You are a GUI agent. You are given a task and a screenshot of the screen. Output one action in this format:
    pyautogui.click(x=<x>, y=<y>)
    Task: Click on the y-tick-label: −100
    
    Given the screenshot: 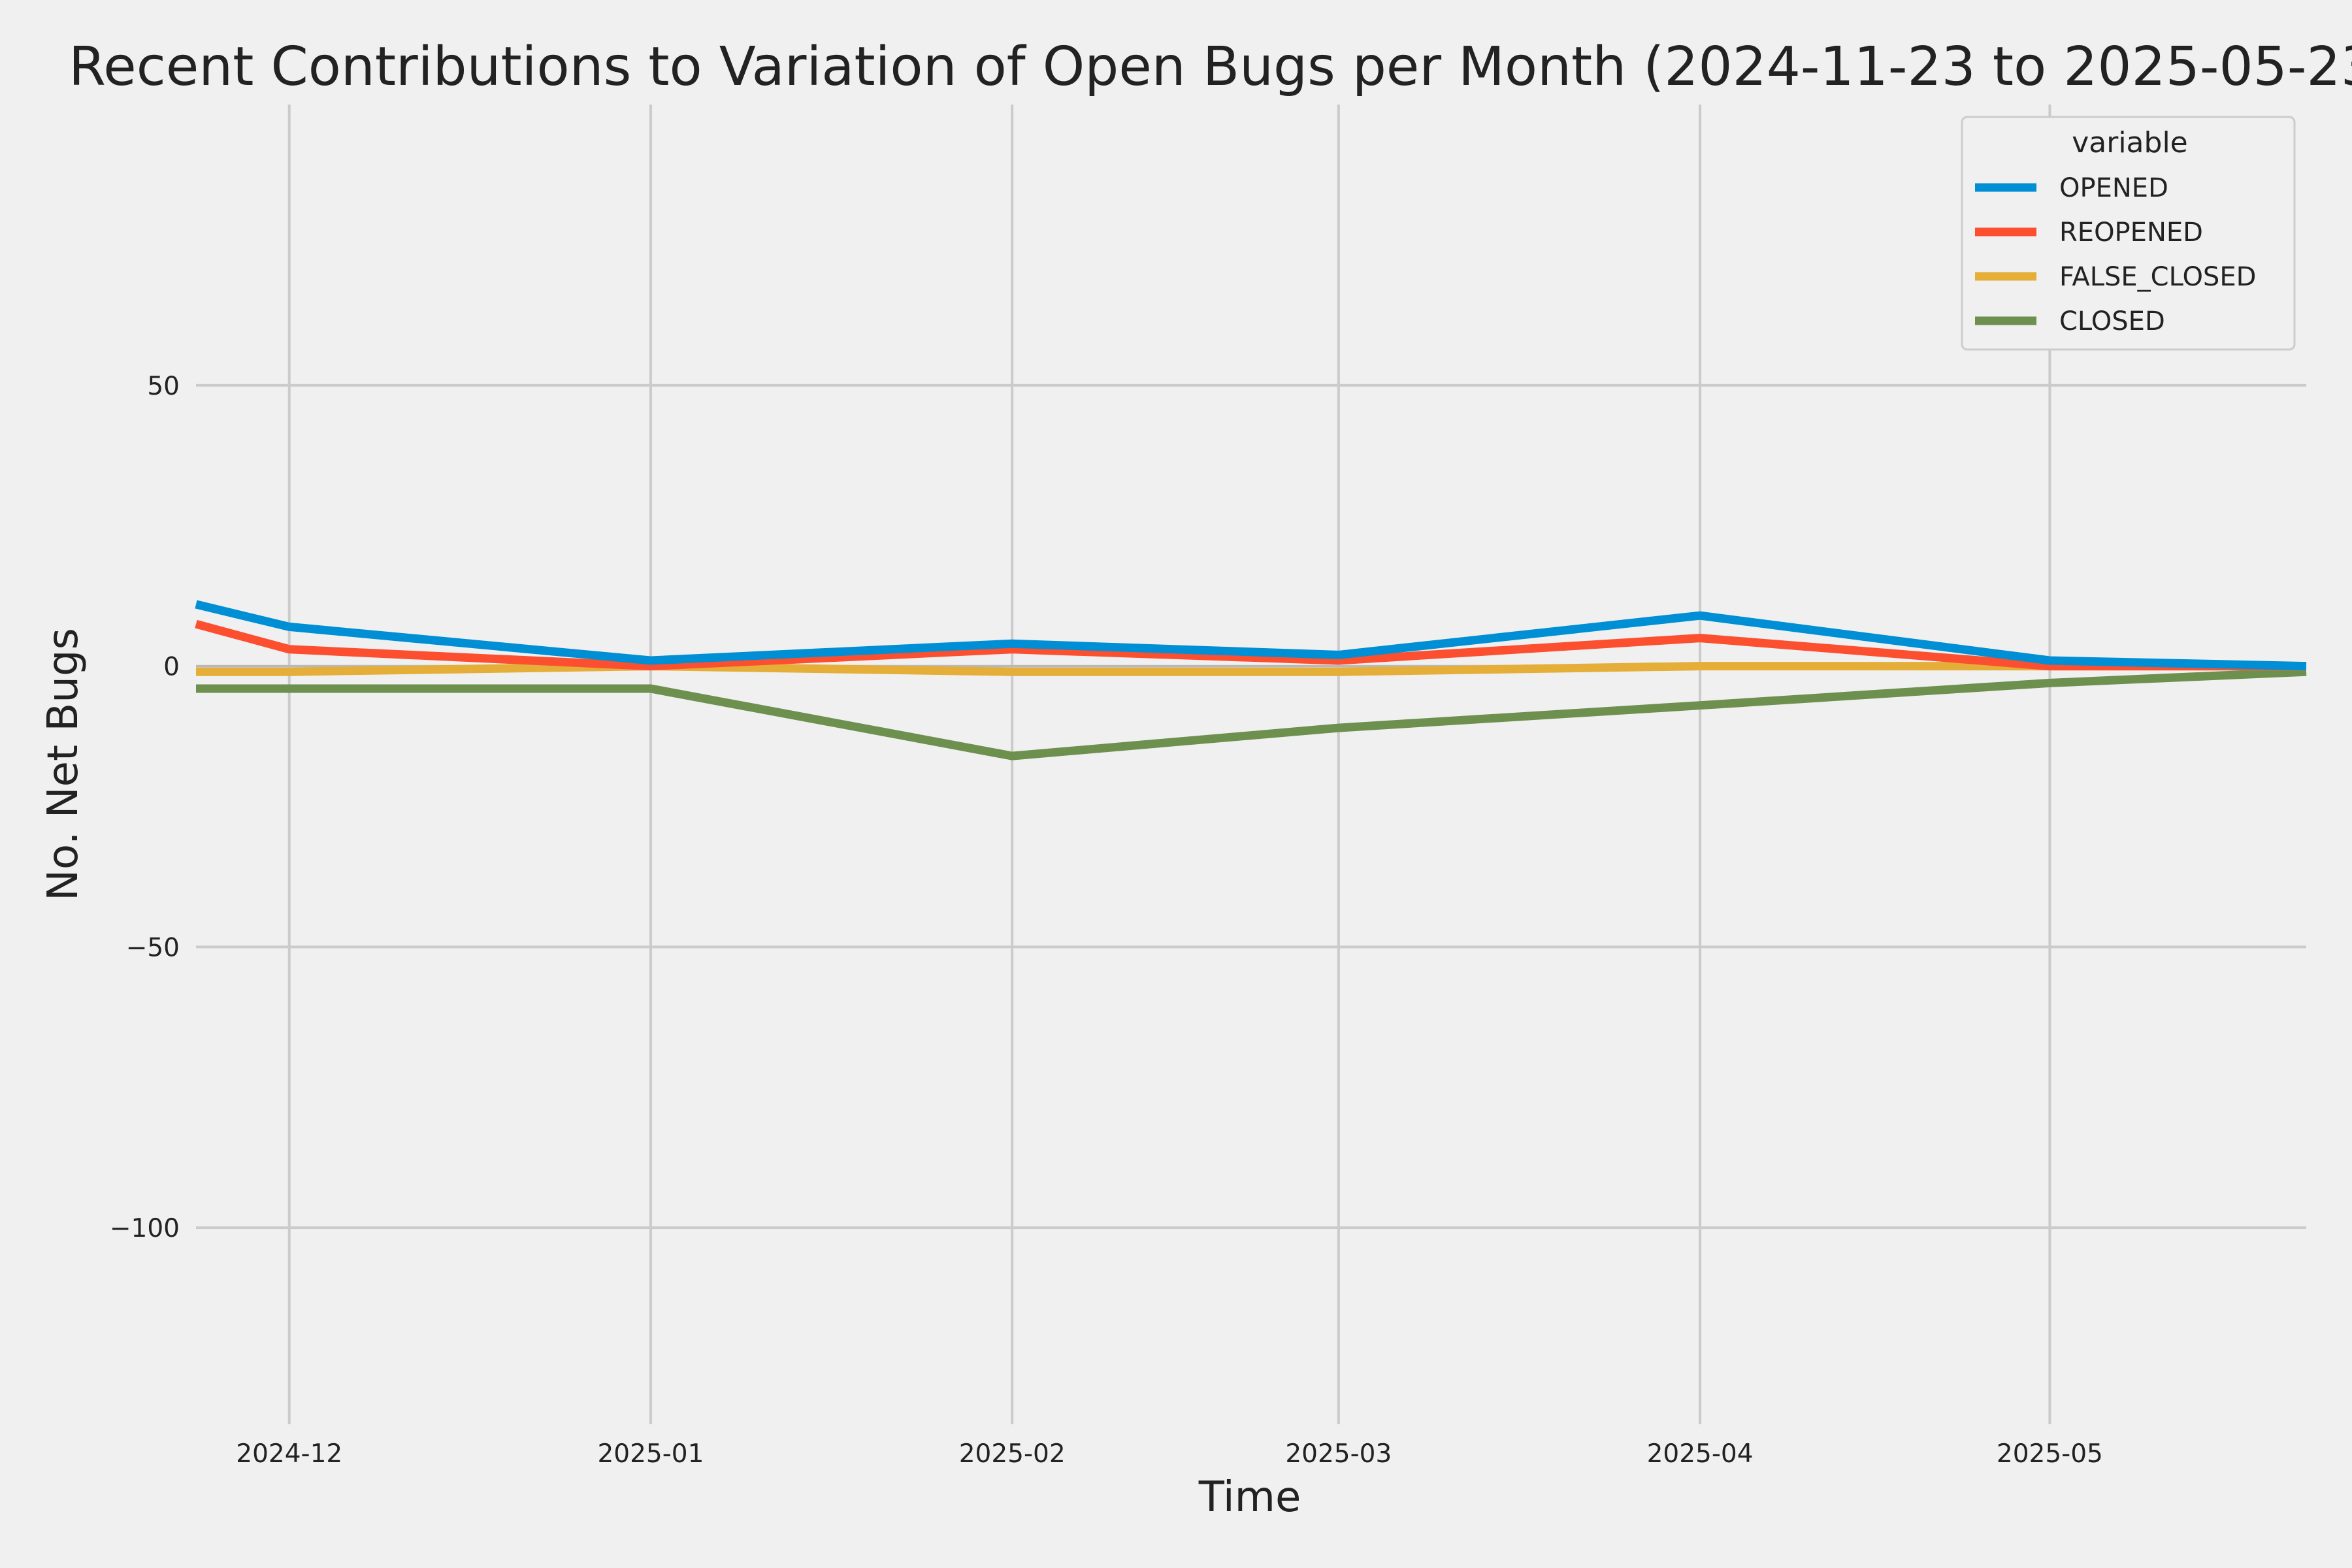 What is the action you would take?
    pyautogui.click(x=145, y=1228)
    